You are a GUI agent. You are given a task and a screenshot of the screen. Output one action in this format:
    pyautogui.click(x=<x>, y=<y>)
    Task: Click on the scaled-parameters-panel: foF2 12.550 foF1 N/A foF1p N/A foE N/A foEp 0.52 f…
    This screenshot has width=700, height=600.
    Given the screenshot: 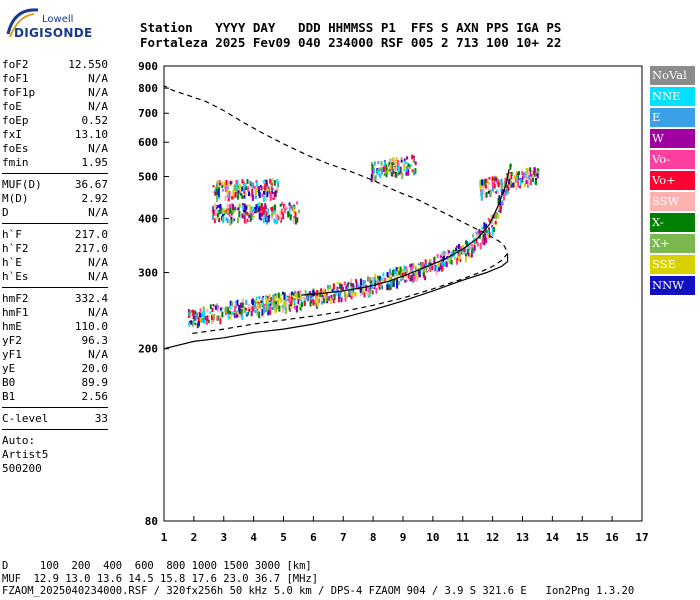 What is the action you would take?
    pyautogui.click(x=55, y=267)
    